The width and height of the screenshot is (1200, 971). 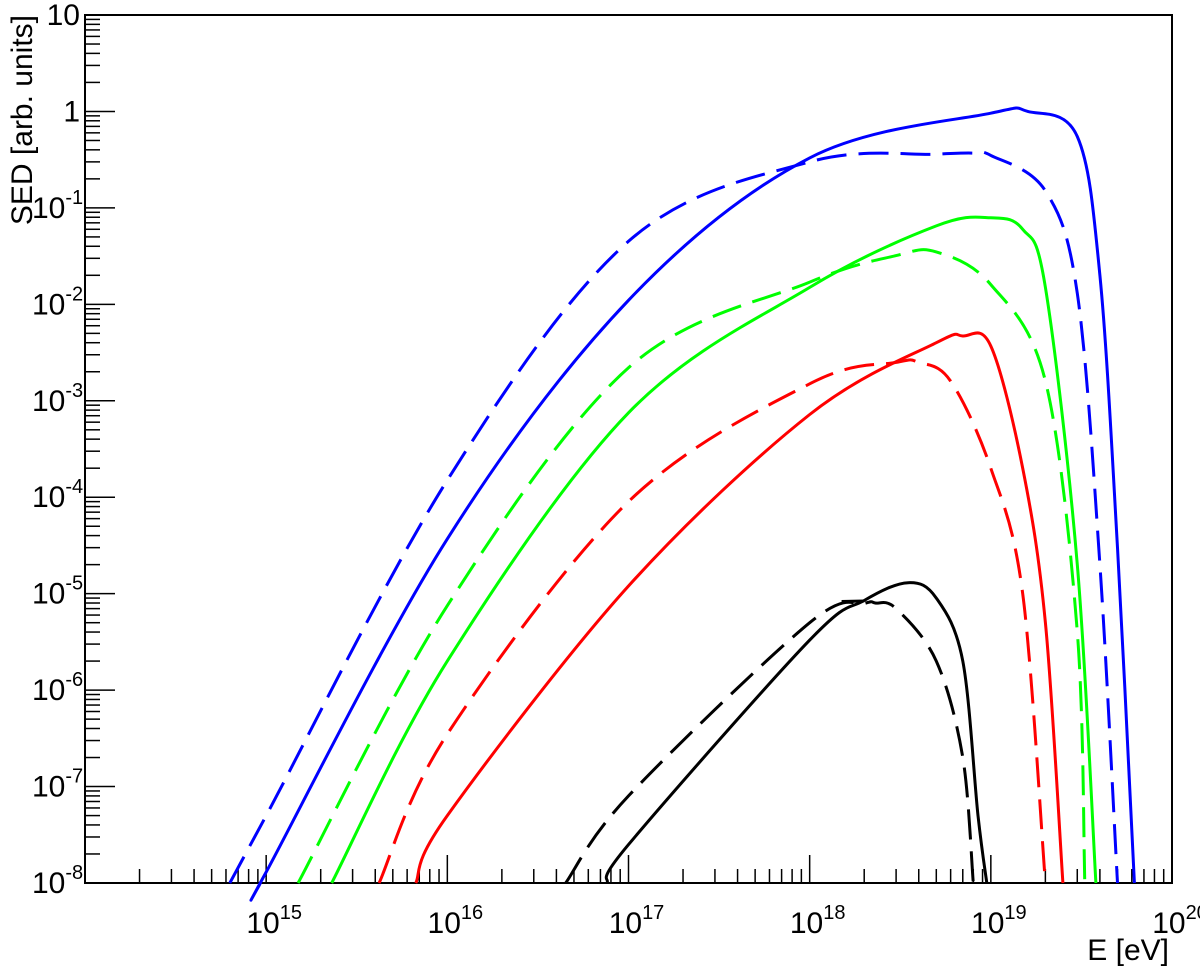 I want to click on y-tick-label: 10⁻⁶, so click(x=57, y=688).